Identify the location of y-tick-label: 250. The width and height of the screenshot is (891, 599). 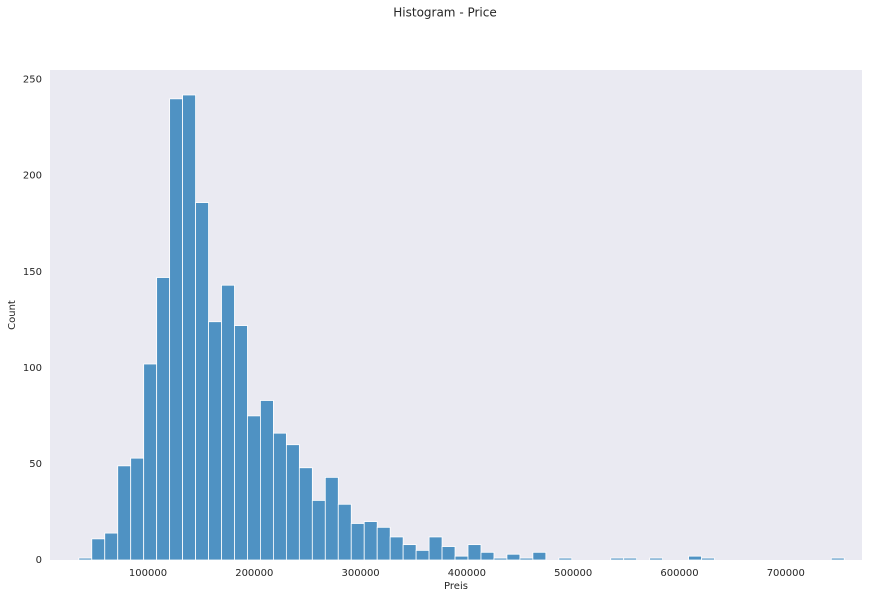
(32, 80).